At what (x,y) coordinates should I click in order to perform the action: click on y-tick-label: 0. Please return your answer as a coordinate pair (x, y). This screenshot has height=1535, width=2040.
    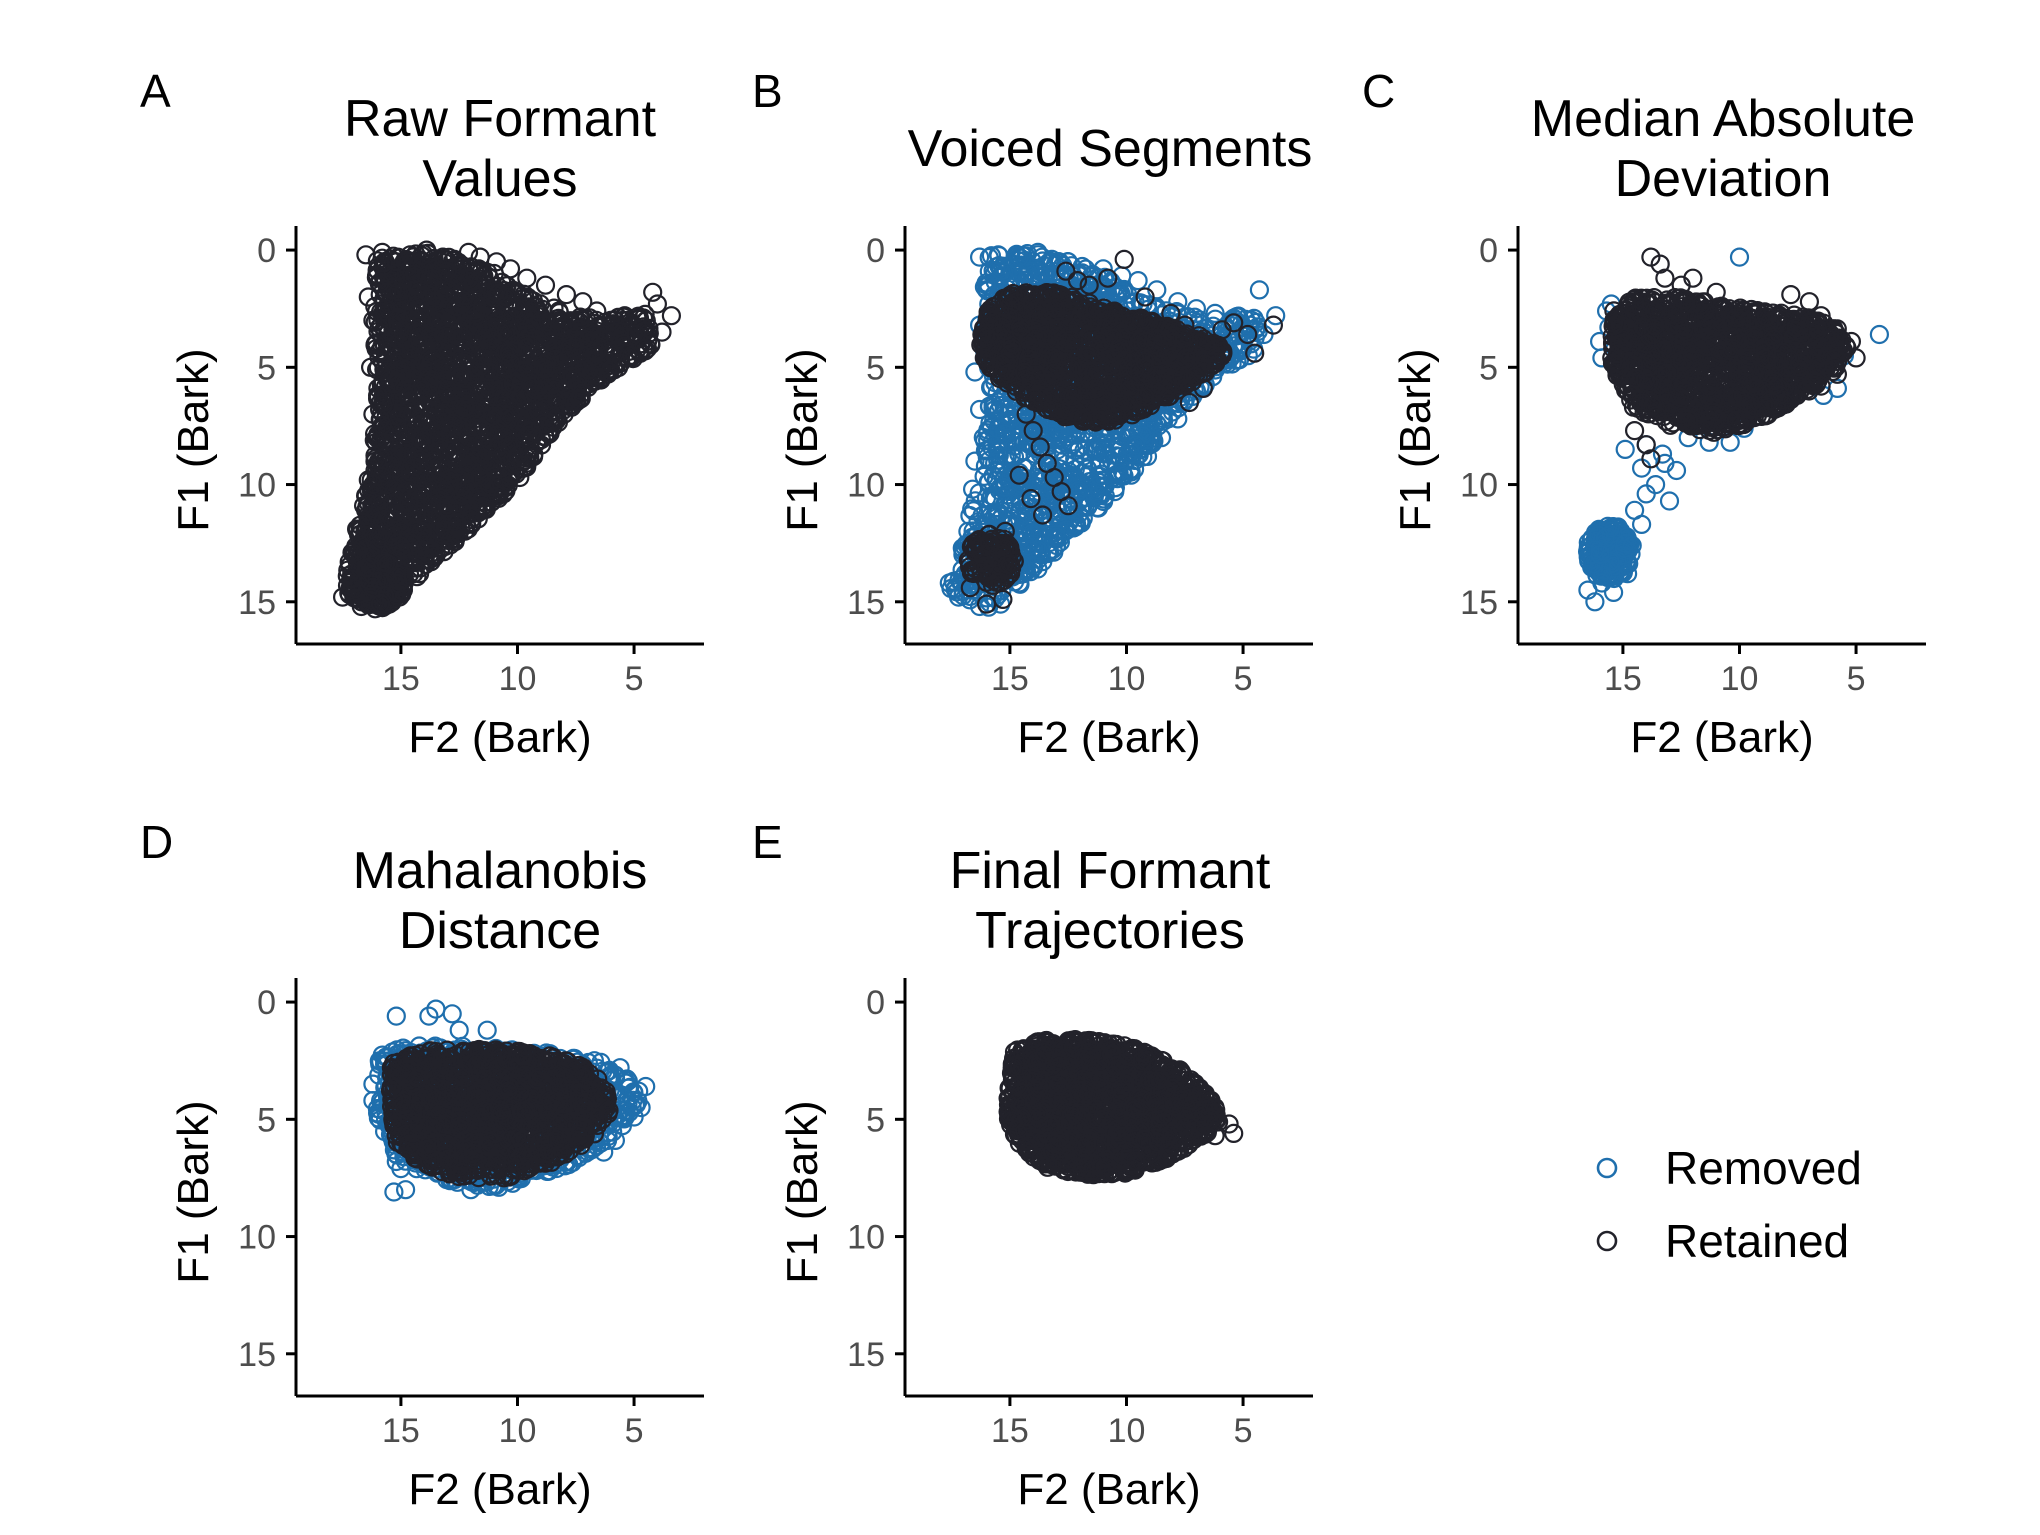
    Looking at the image, I should click on (266, 251).